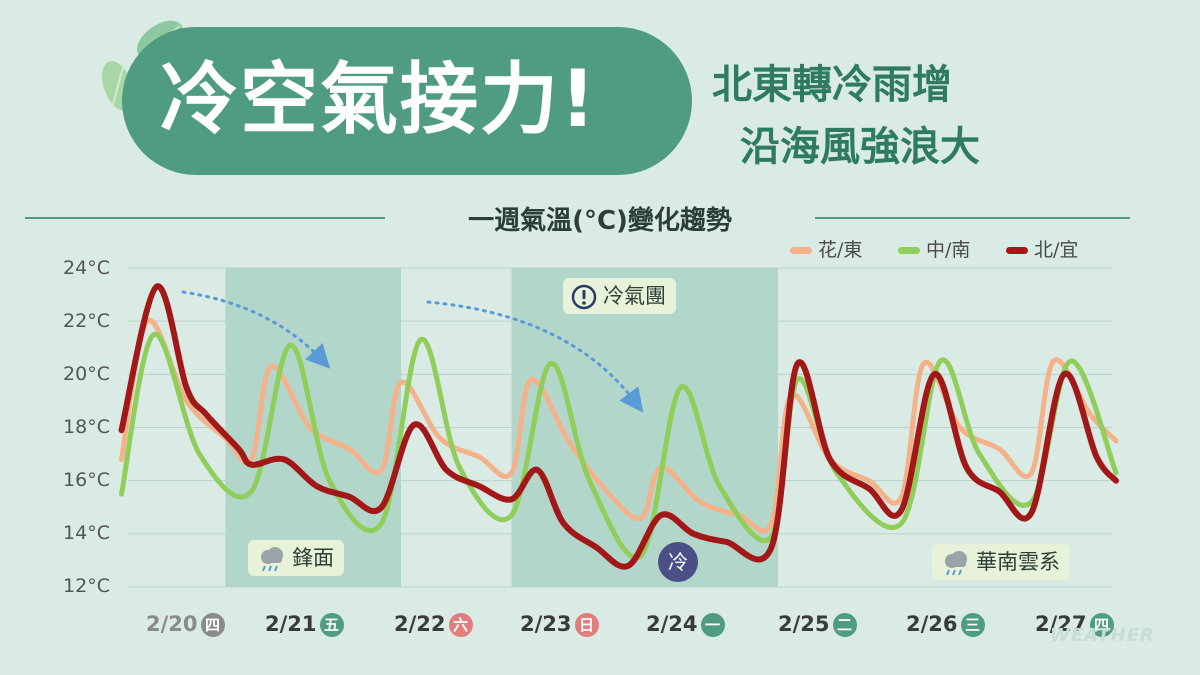 This screenshot has height=675, width=1200. I want to click on x-tick-label: 2/27 四, so click(1074, 624).